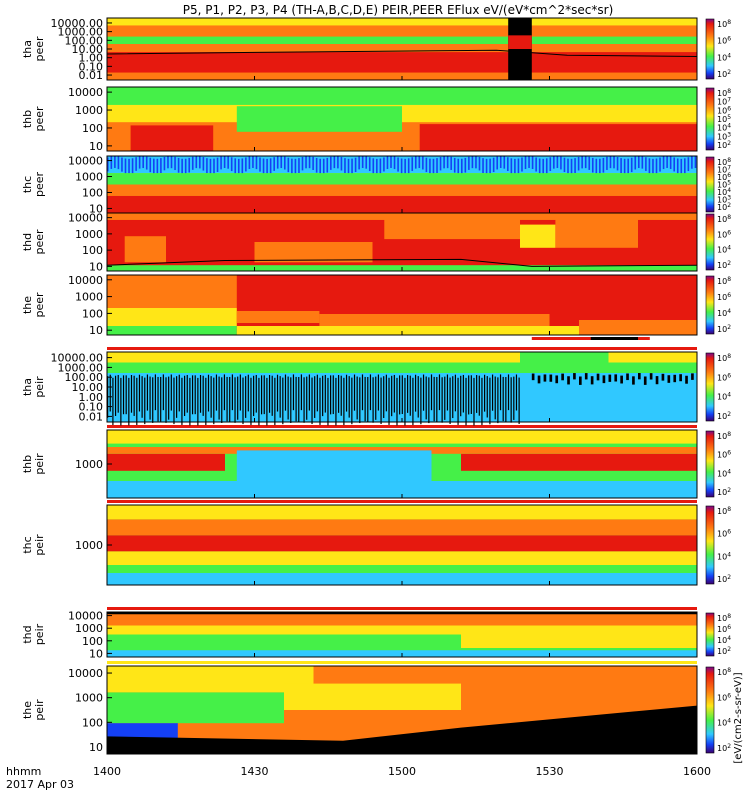 The width and height of the screenshot is (750, 800). I want to click on probe-label: thb, so click(27, 464).